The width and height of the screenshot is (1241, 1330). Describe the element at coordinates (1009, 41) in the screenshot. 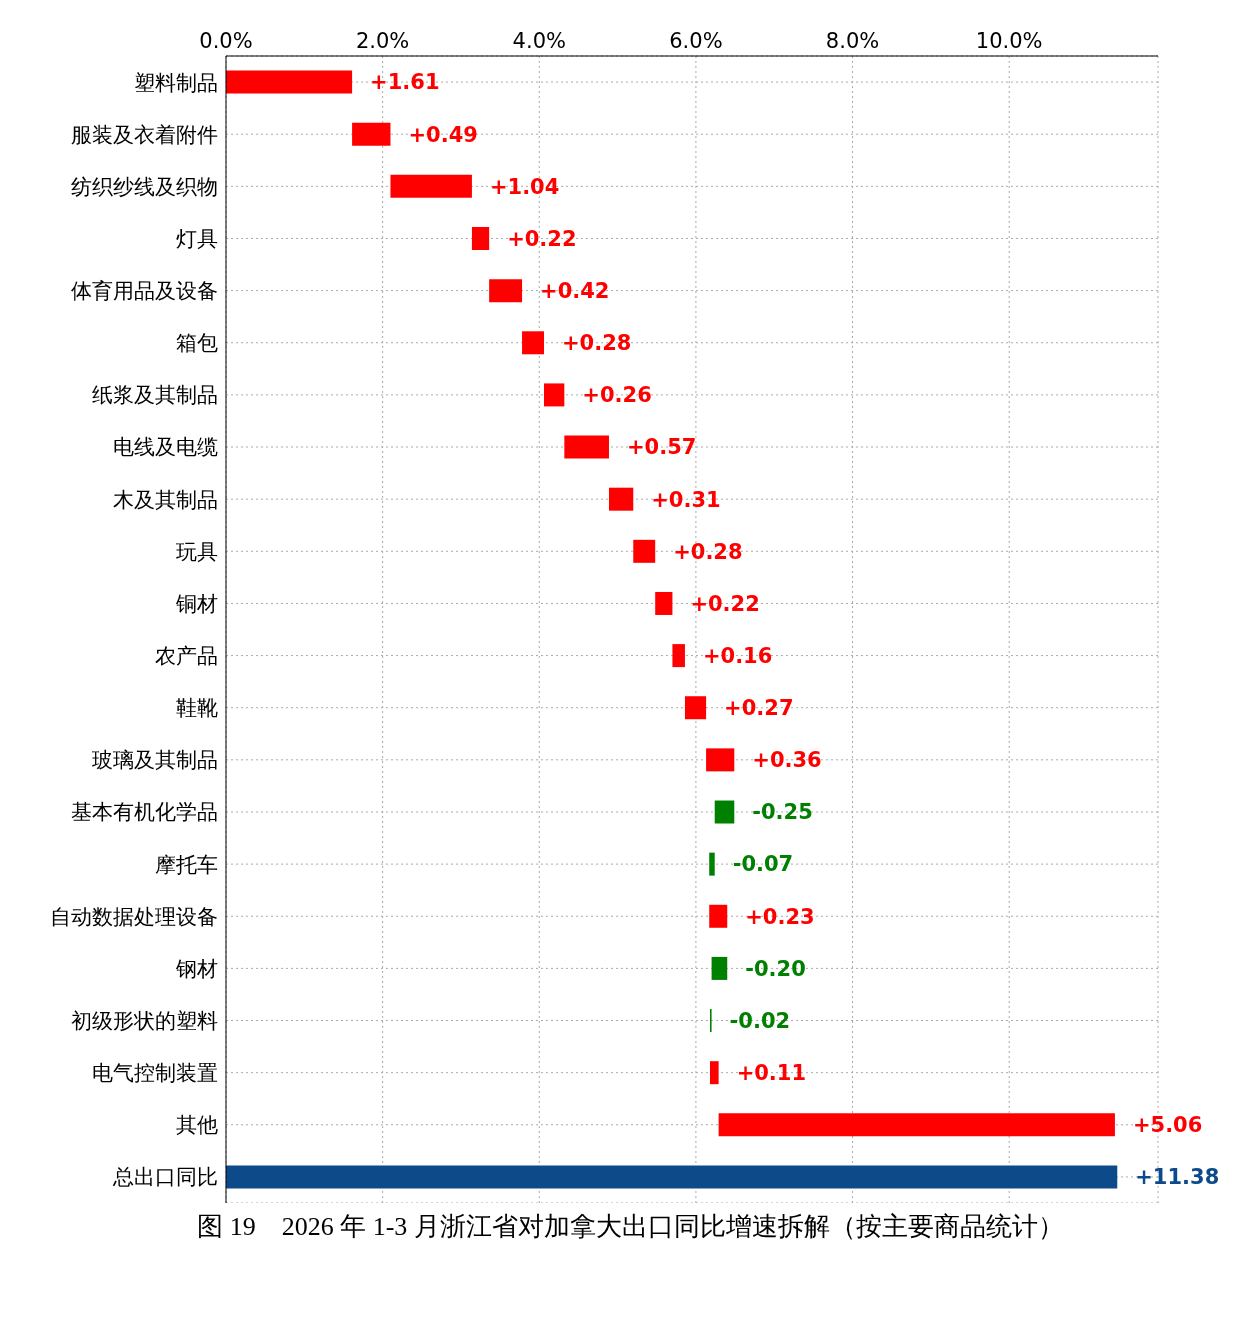

I see `x-tick-label: 10.0%` at that location.